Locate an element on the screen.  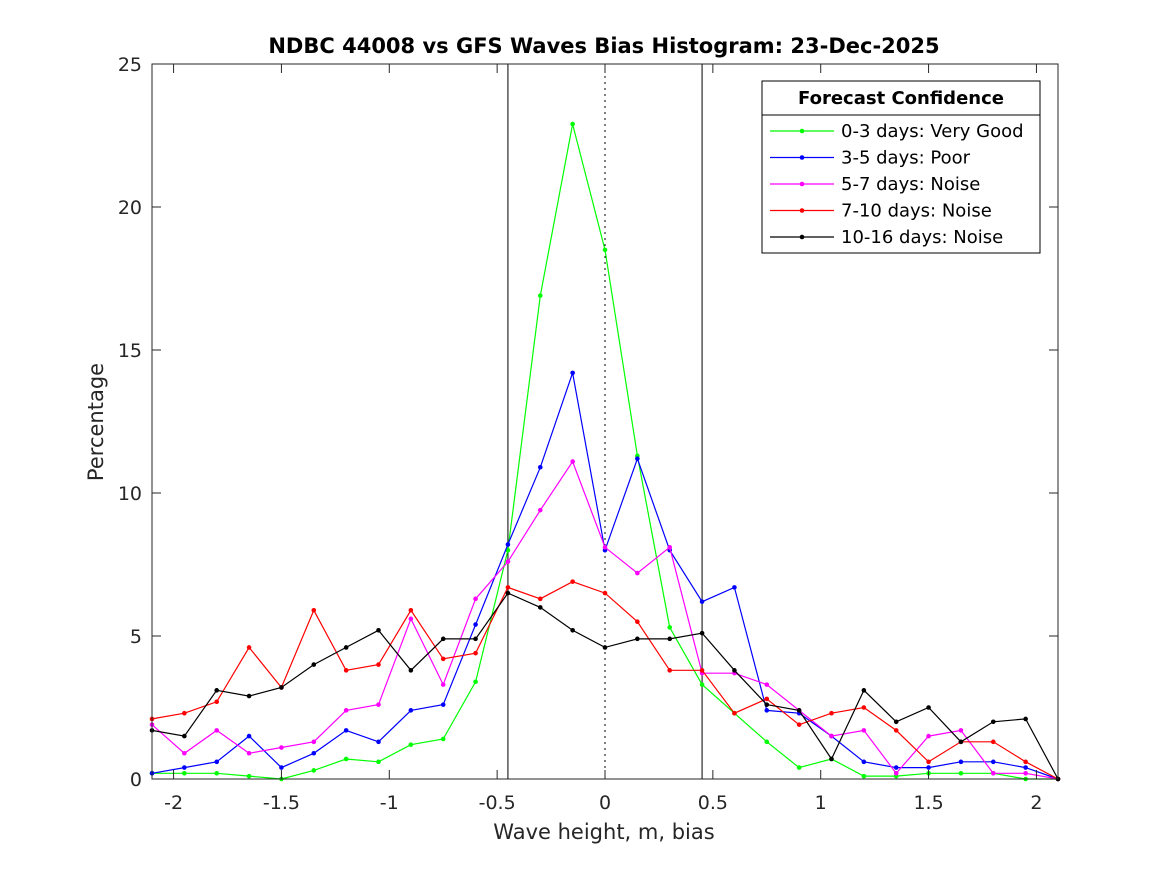
x-tick-label: 0 is located at coordinates (605, 803).